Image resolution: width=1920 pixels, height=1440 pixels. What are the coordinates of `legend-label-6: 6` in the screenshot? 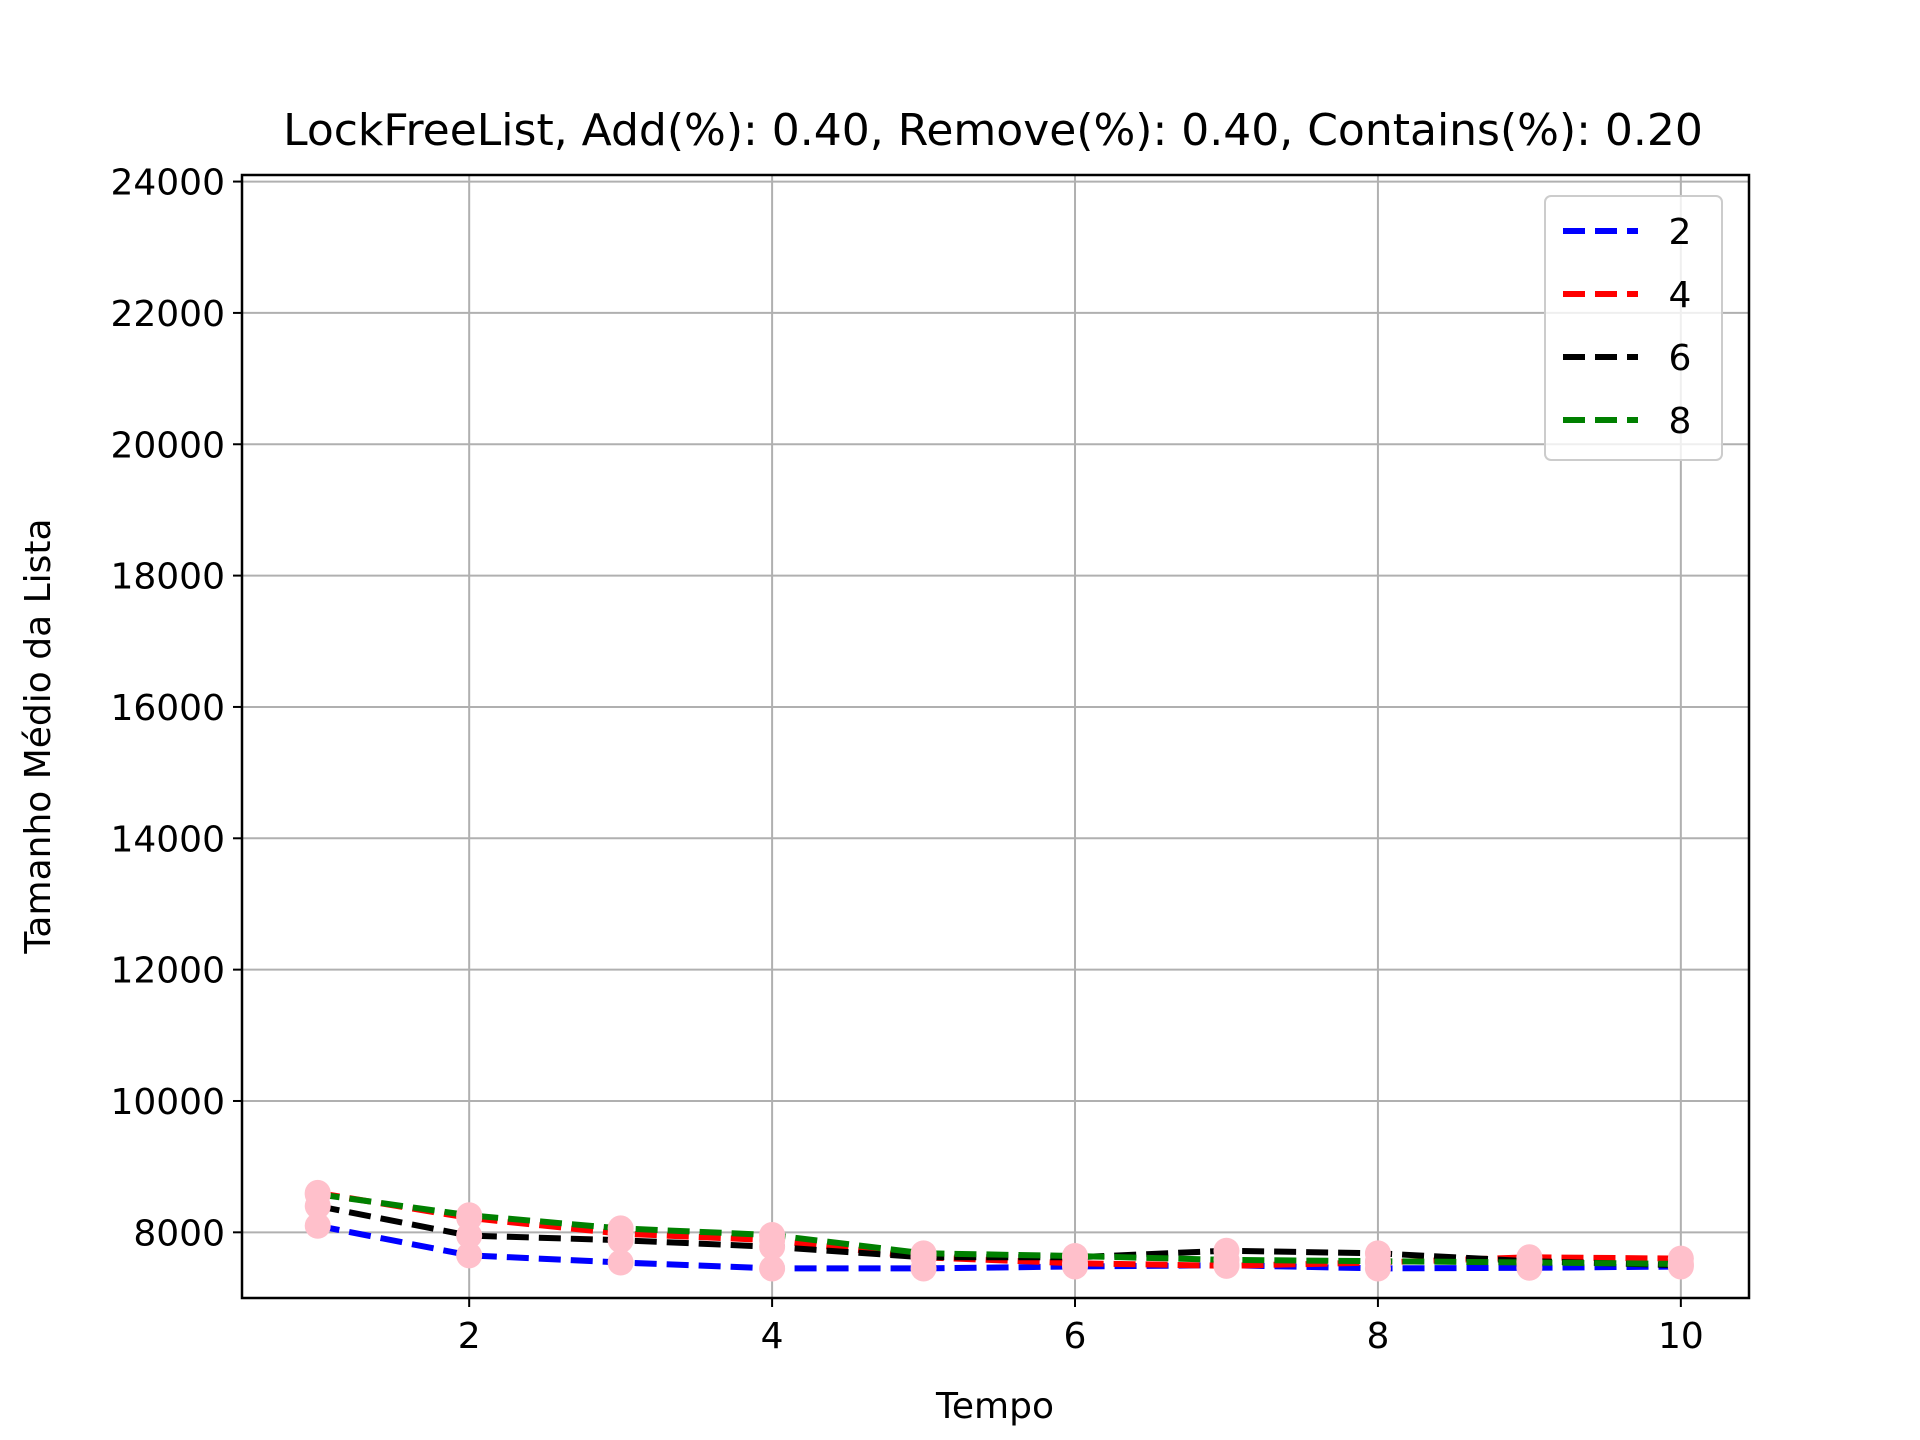 It's located at (1680, 358).